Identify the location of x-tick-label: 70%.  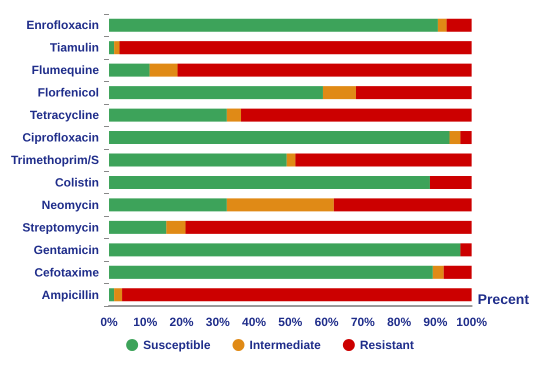
(363, 322).